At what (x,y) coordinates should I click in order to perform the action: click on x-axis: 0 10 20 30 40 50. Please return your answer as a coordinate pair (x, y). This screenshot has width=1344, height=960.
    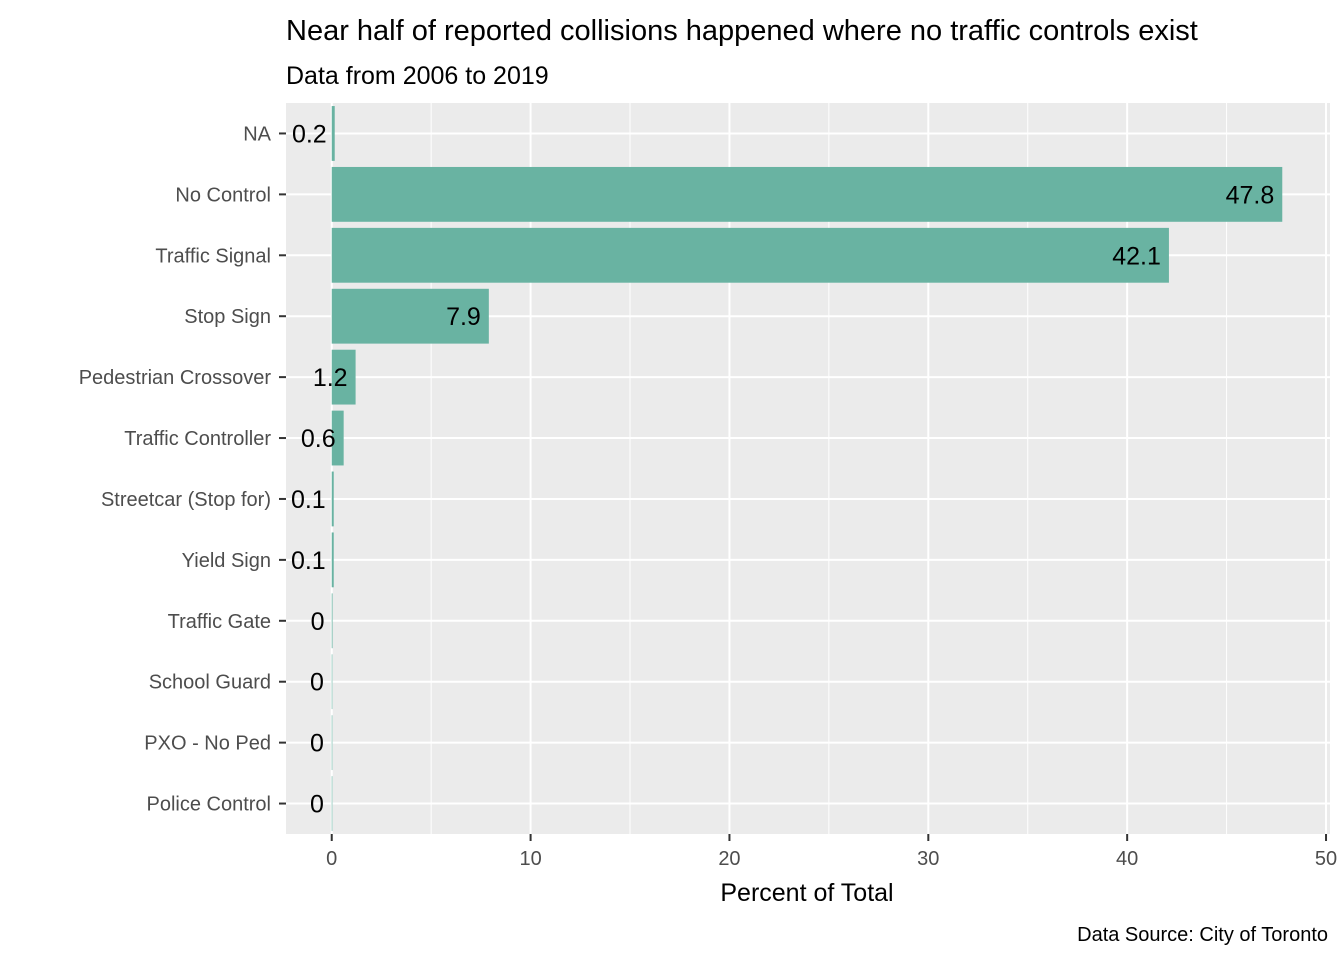
    Looking at the image, I should click on (831, 852).